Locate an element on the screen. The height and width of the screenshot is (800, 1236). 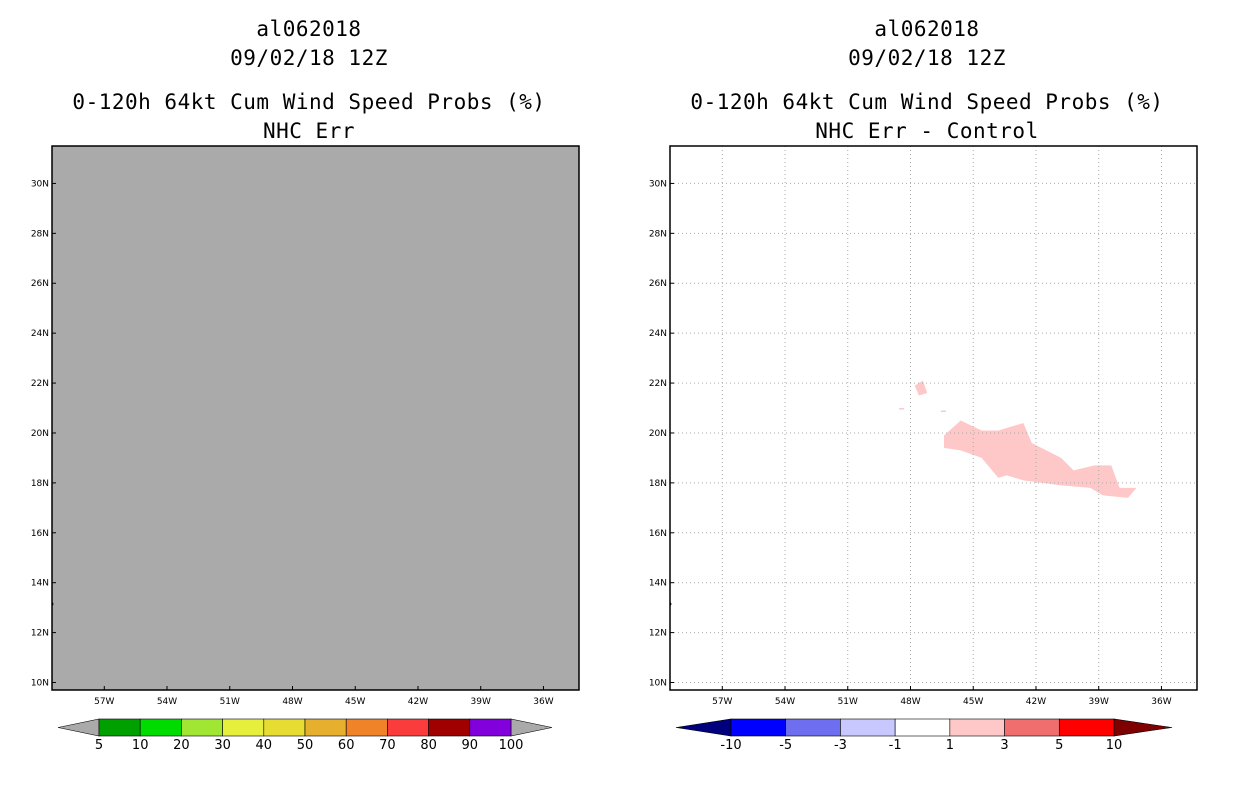
colorbar-label: 90 is located at coordinates (470, 745).